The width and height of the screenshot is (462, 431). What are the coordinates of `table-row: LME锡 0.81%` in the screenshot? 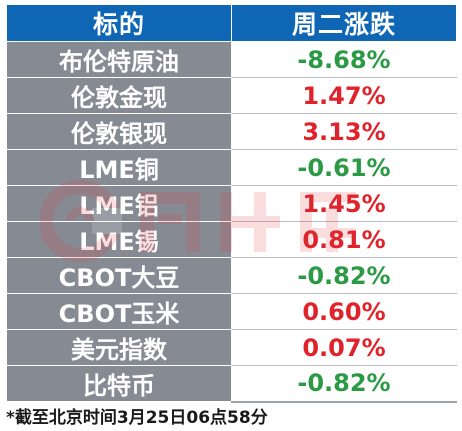 It's located at (231, 239).